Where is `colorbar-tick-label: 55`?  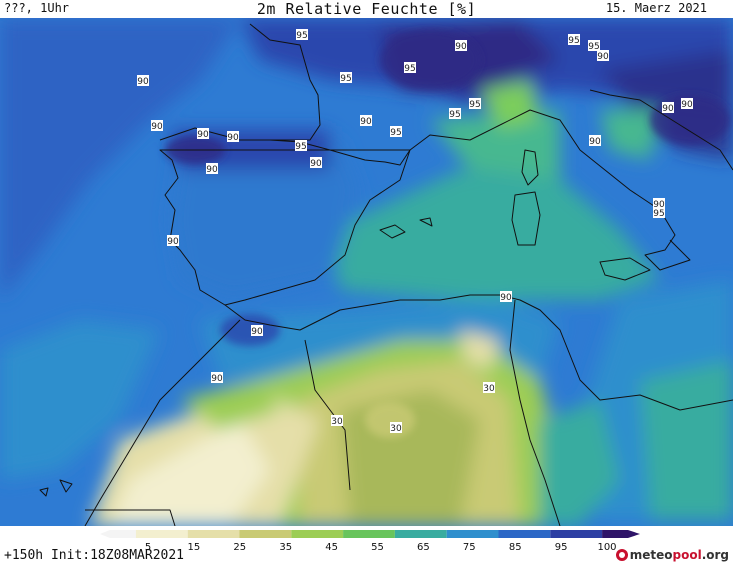 colorbar-tick-label: 55 is located at coordinates (377, 547).